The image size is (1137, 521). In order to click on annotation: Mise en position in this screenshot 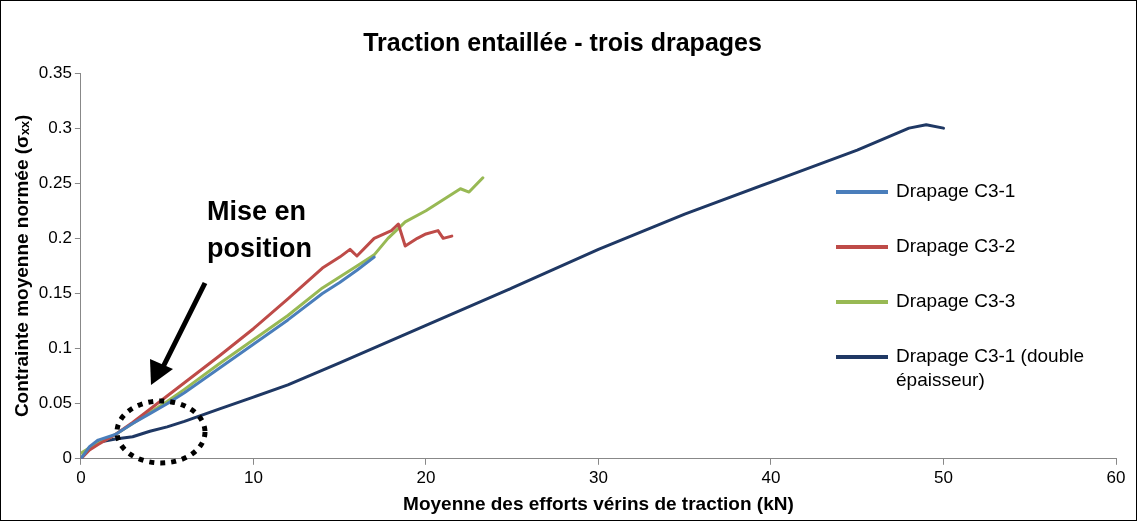, I will do `click(260, 230)`.